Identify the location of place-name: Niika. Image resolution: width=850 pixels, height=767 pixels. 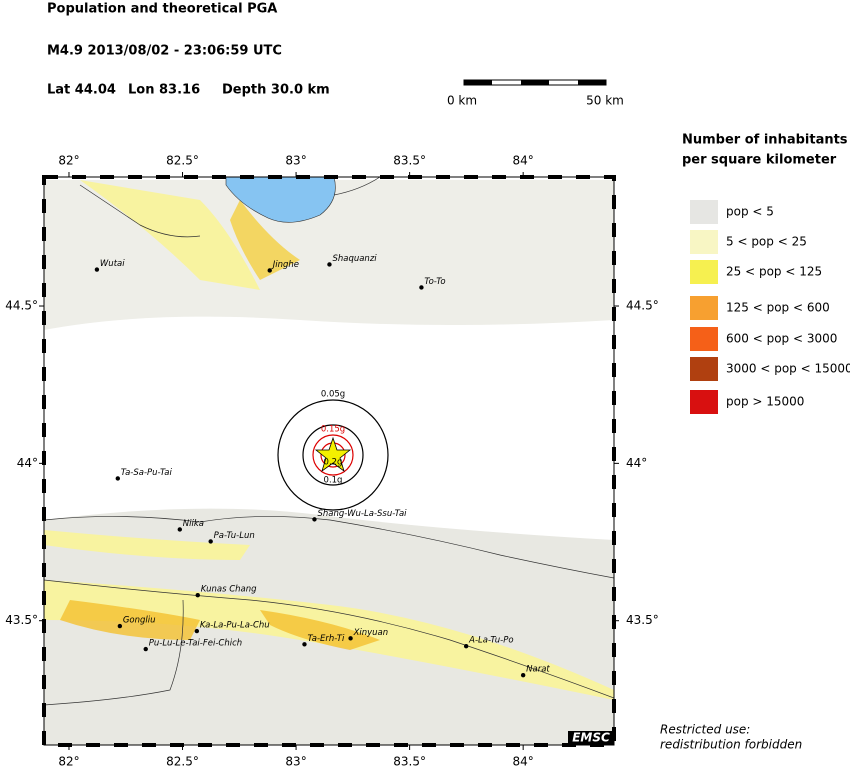
(193, 524).